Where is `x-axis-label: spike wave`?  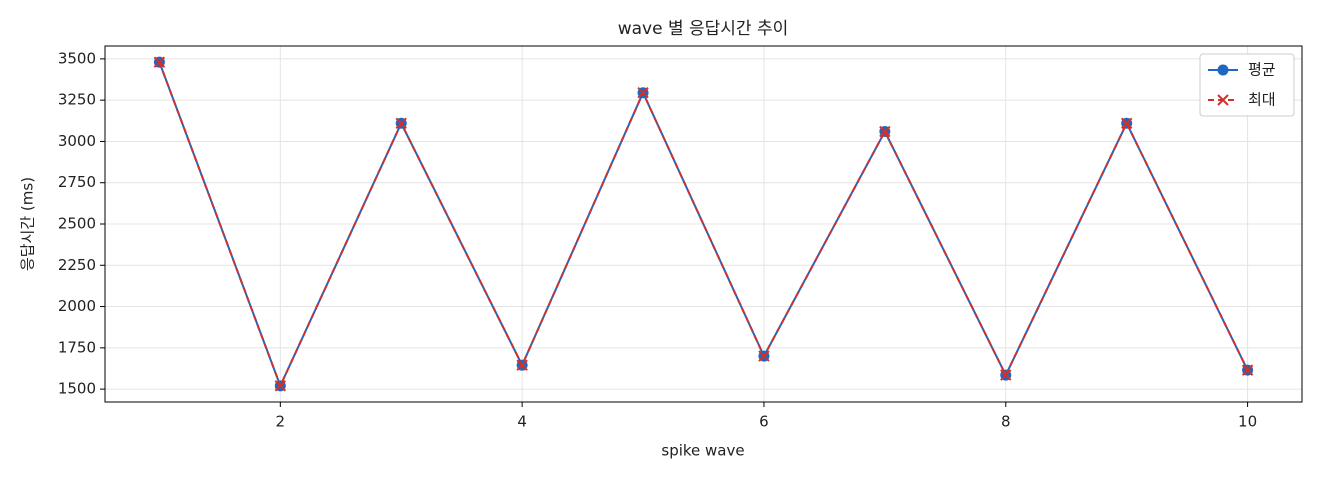
x-axis-label: spike wave is located at coordinates (702, 451).